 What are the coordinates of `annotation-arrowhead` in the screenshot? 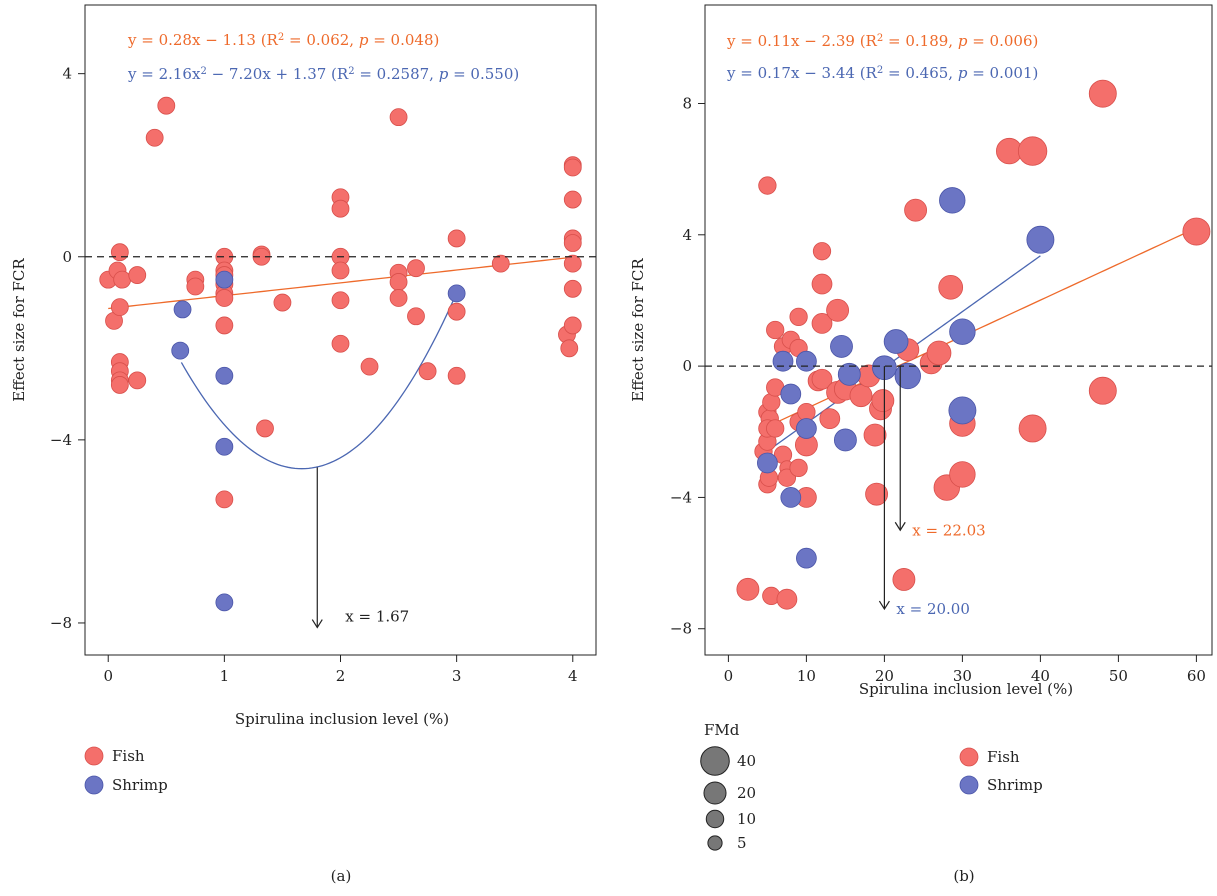 It's located at (317, 624).